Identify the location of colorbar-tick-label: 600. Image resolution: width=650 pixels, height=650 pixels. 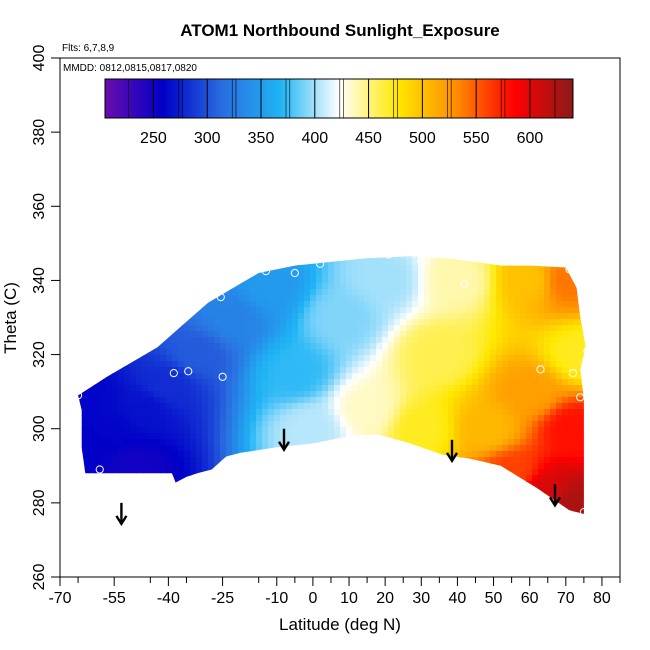
(530, 138).